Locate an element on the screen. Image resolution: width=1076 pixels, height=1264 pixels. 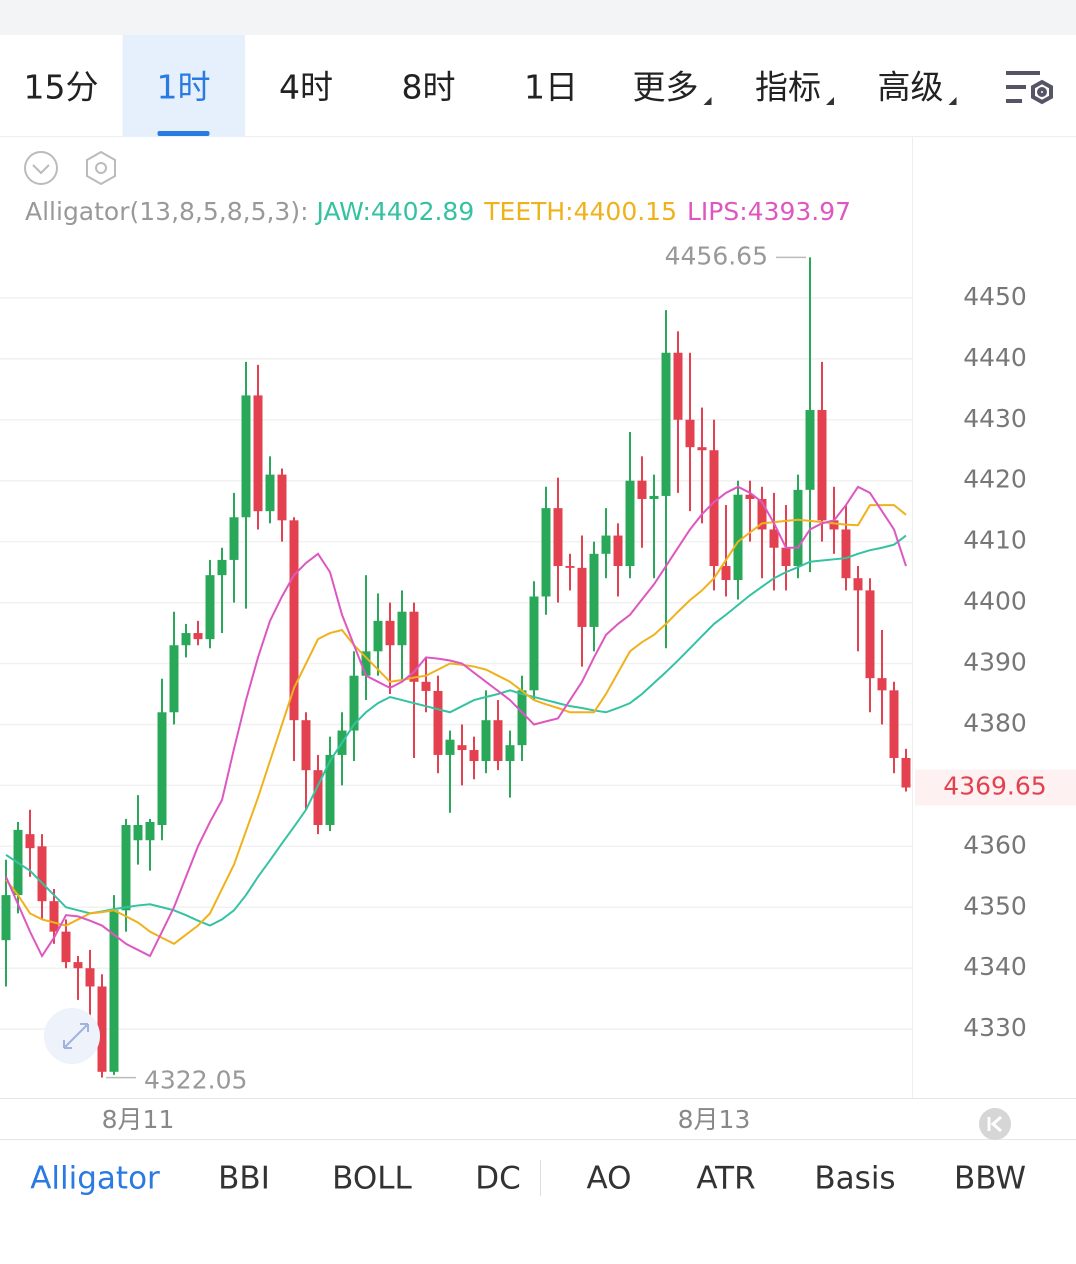
last-price-bg is located at coordinates (995, 787).